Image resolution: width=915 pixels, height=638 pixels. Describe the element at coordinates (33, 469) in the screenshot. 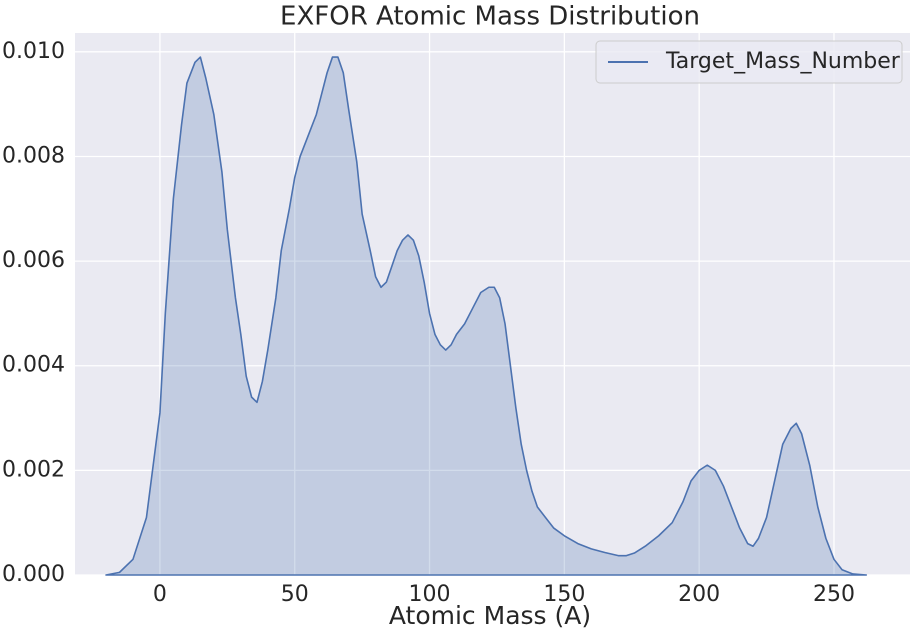

I see `y-tick-label: 0.002` at that location.